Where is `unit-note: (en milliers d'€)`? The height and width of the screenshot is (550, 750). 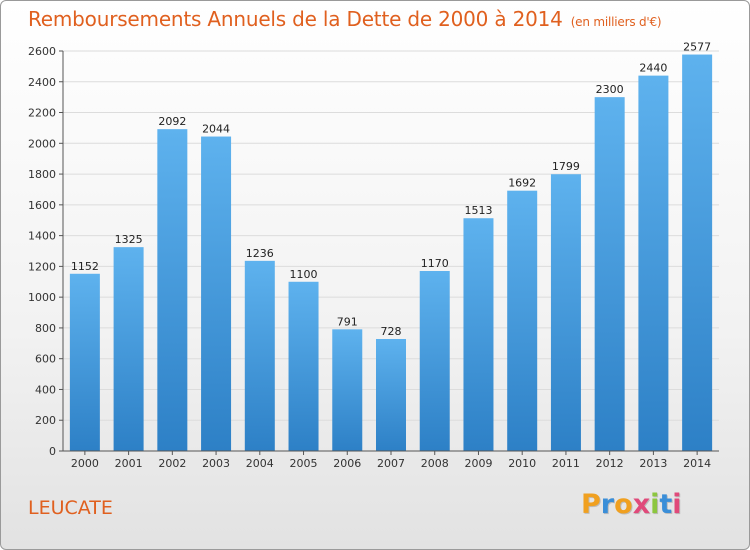
unit-note: (en milliers d'€) is located at coordinates (616, 22).